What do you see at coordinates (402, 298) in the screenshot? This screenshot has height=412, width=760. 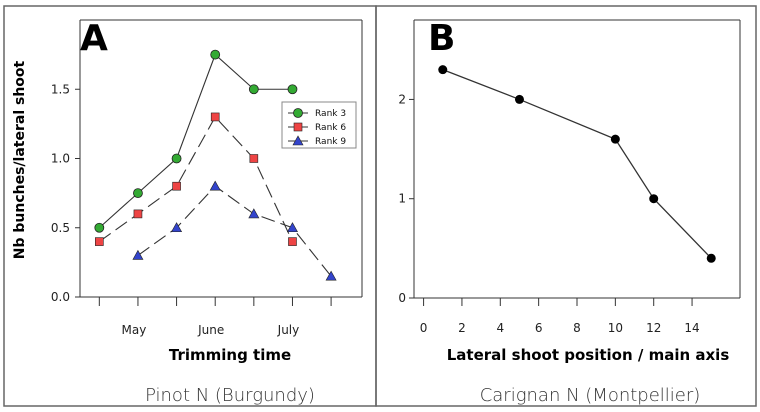 I see `panel-b-y-tick-label: 0` at bounding box center [402, 298].